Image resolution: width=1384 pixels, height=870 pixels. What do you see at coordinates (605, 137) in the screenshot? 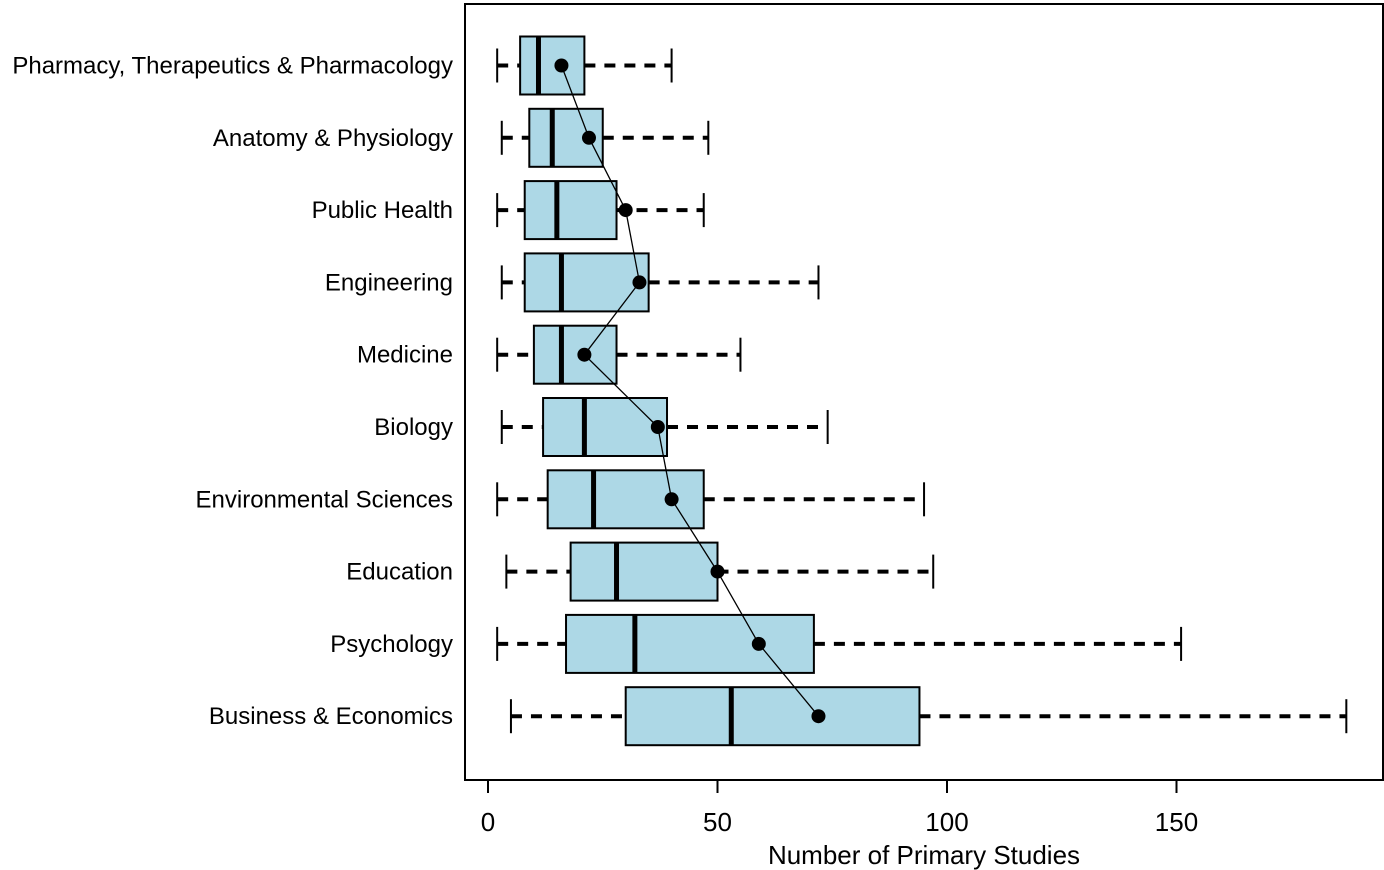
I see `boxplot-row-anatomy-physiology` at bounding box center [605, 137].